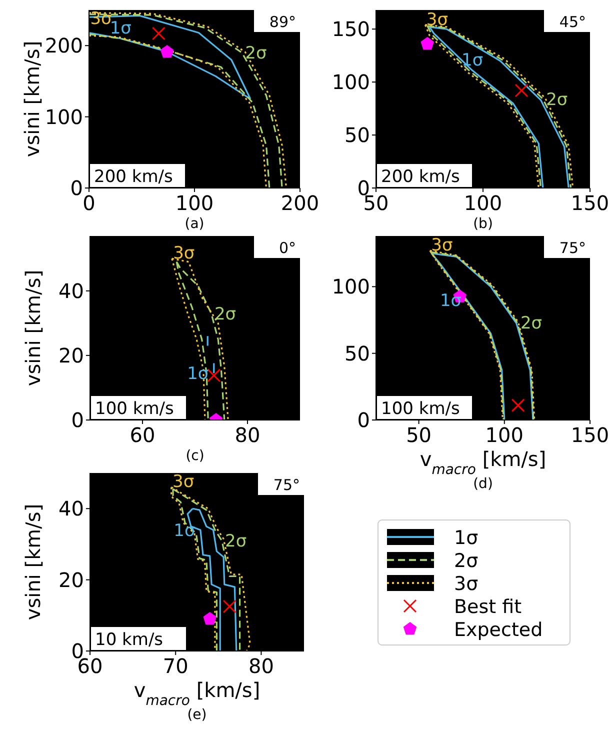  I want to click on x-tick-label: 70, so click(175, 666).